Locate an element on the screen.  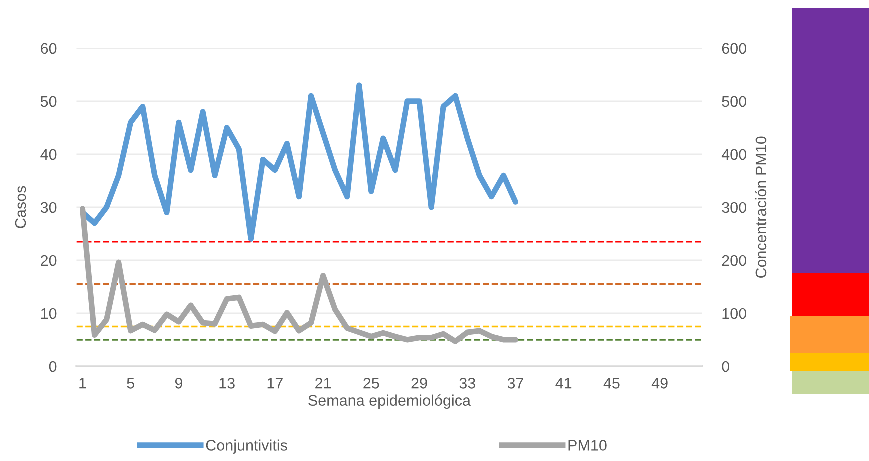
x-tick-label: 25 is located at coordinates (372, 383).